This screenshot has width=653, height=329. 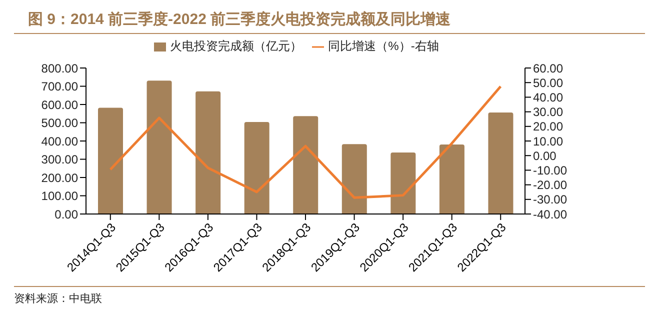 What do you see at coordinates (58, 299) in the screenshot?
I see `text: 资料来源：中电联` at bounding box center [58, 299].